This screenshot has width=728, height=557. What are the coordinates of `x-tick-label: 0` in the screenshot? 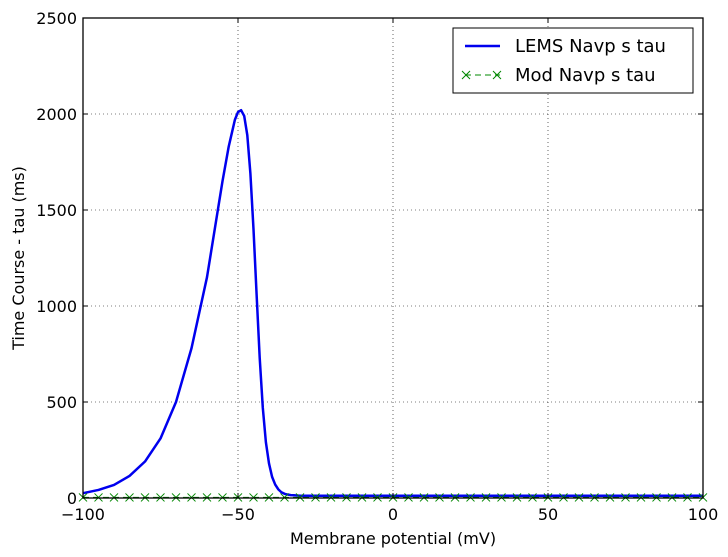 It's located at (393, 514).